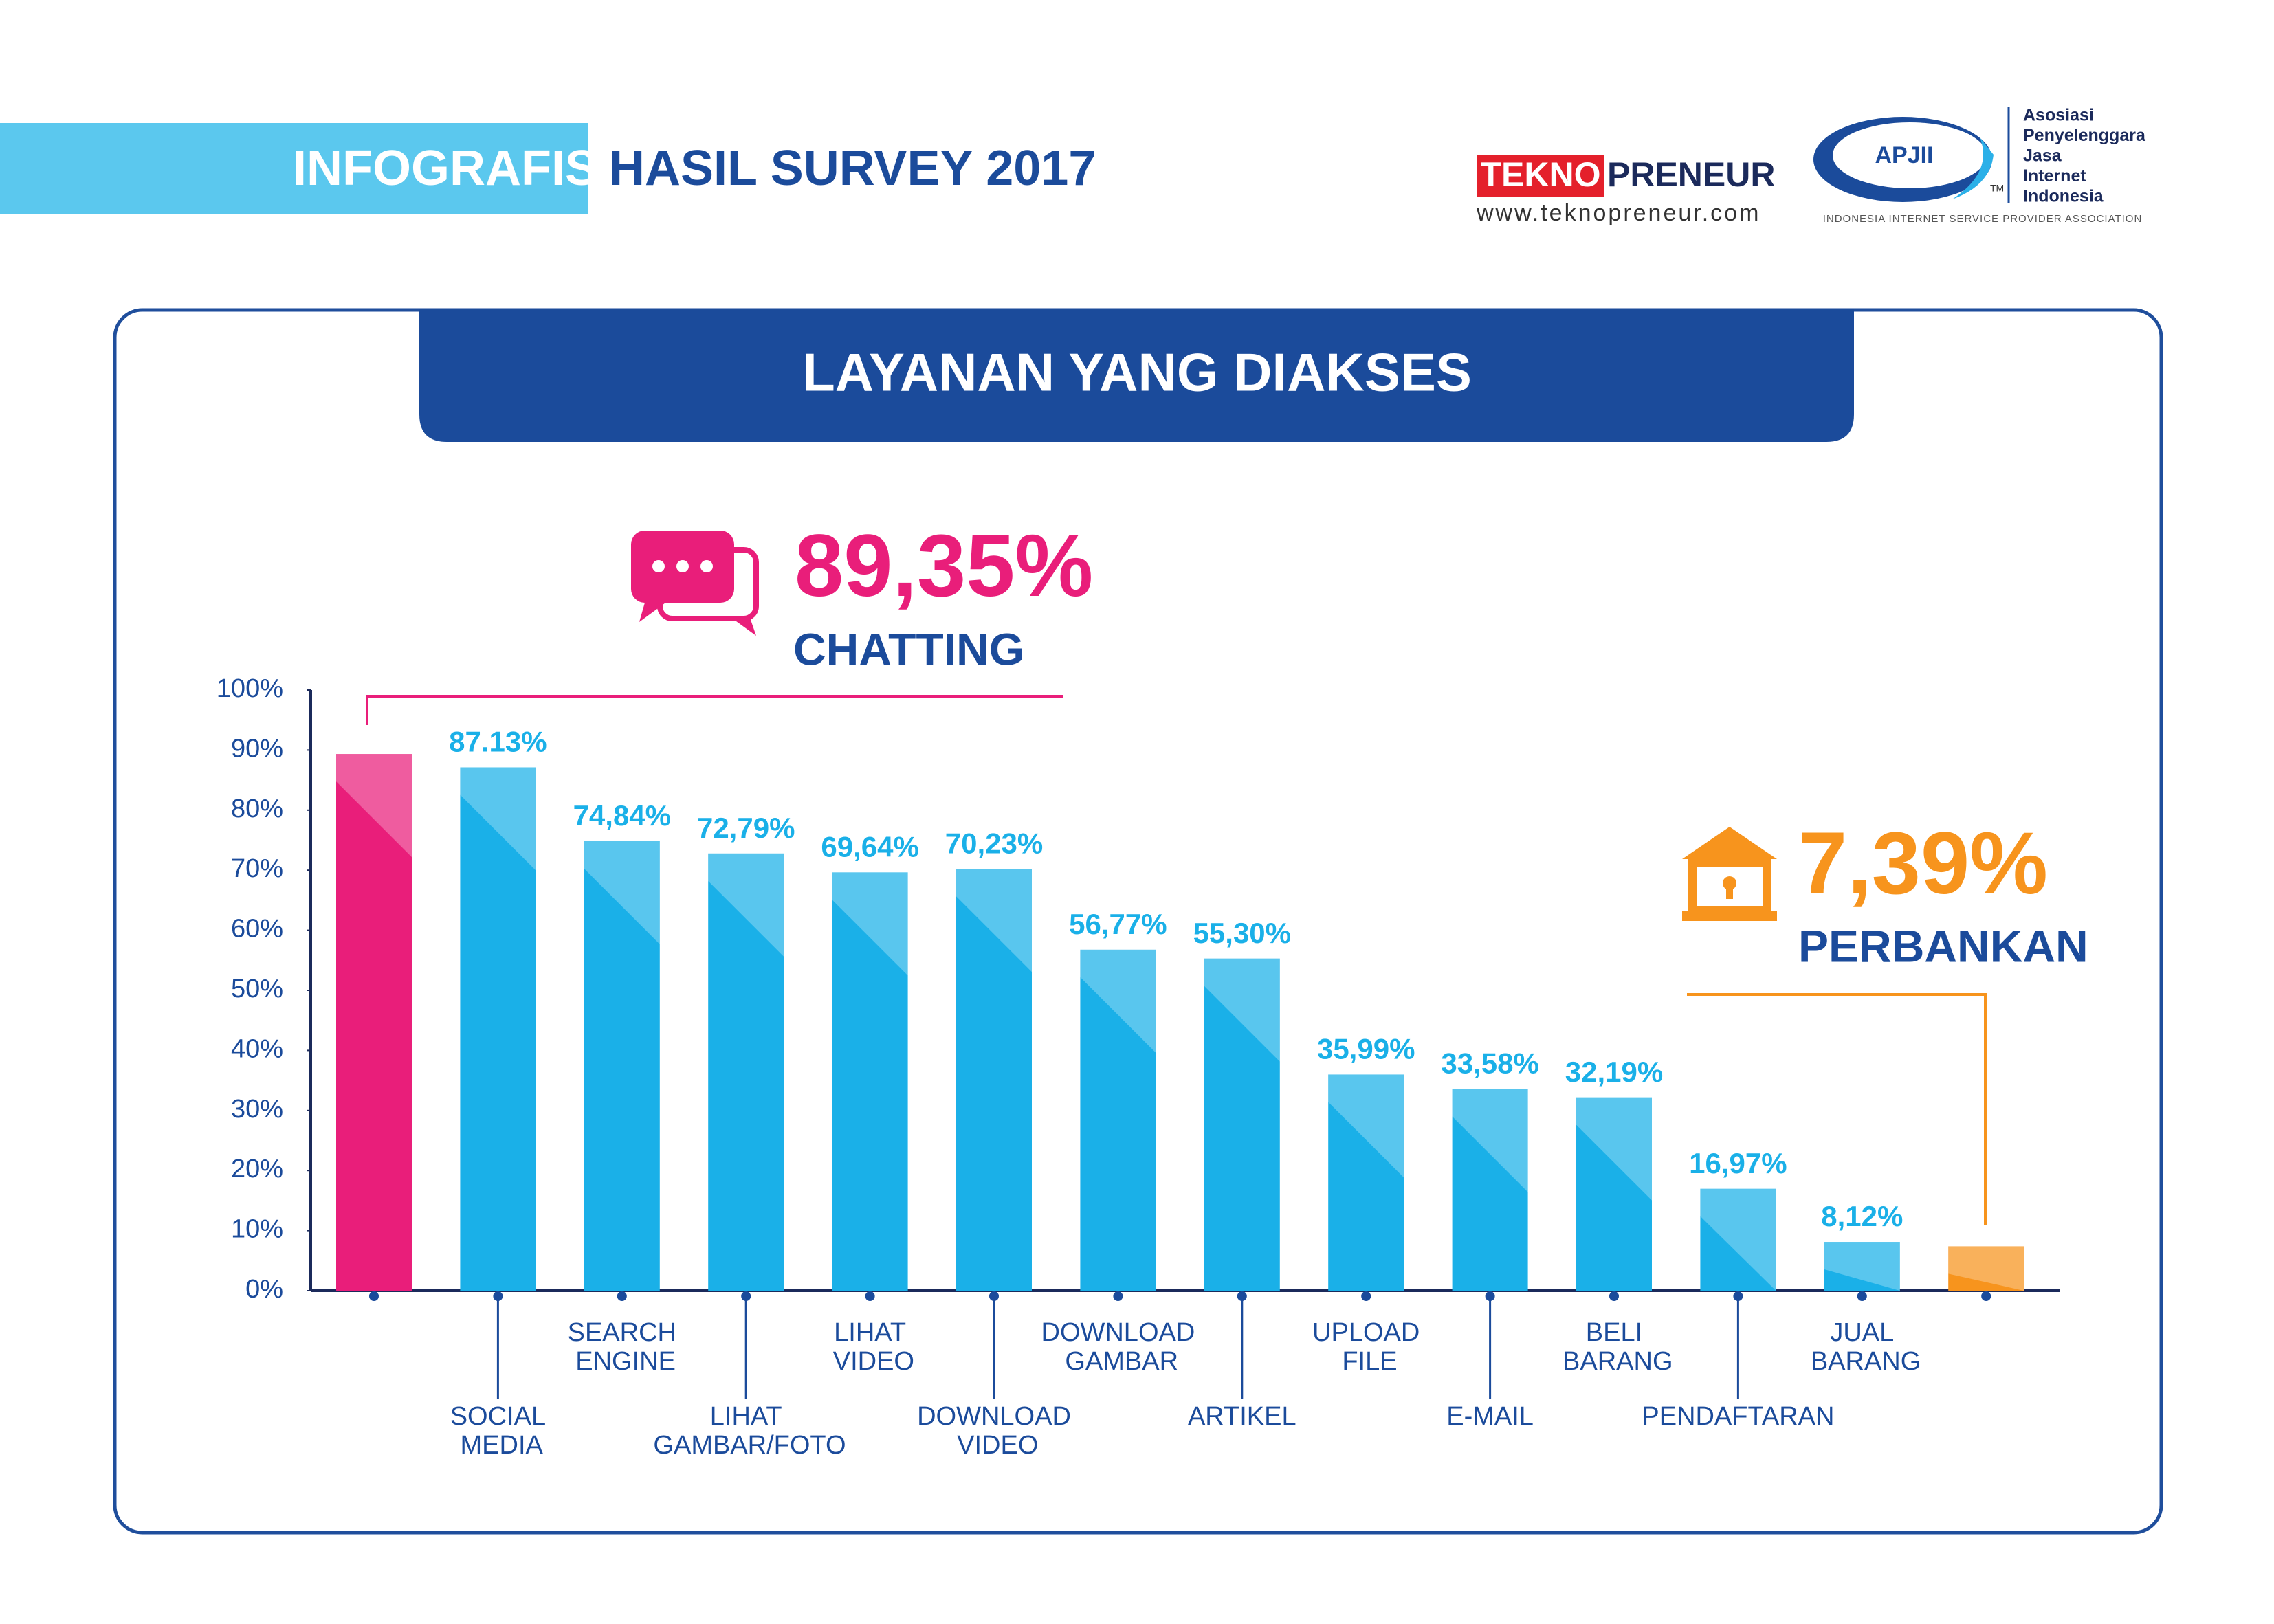  Describe the element at coordinates (1973, 168) in the screenshot. I see `logo-swoosh` at that location.